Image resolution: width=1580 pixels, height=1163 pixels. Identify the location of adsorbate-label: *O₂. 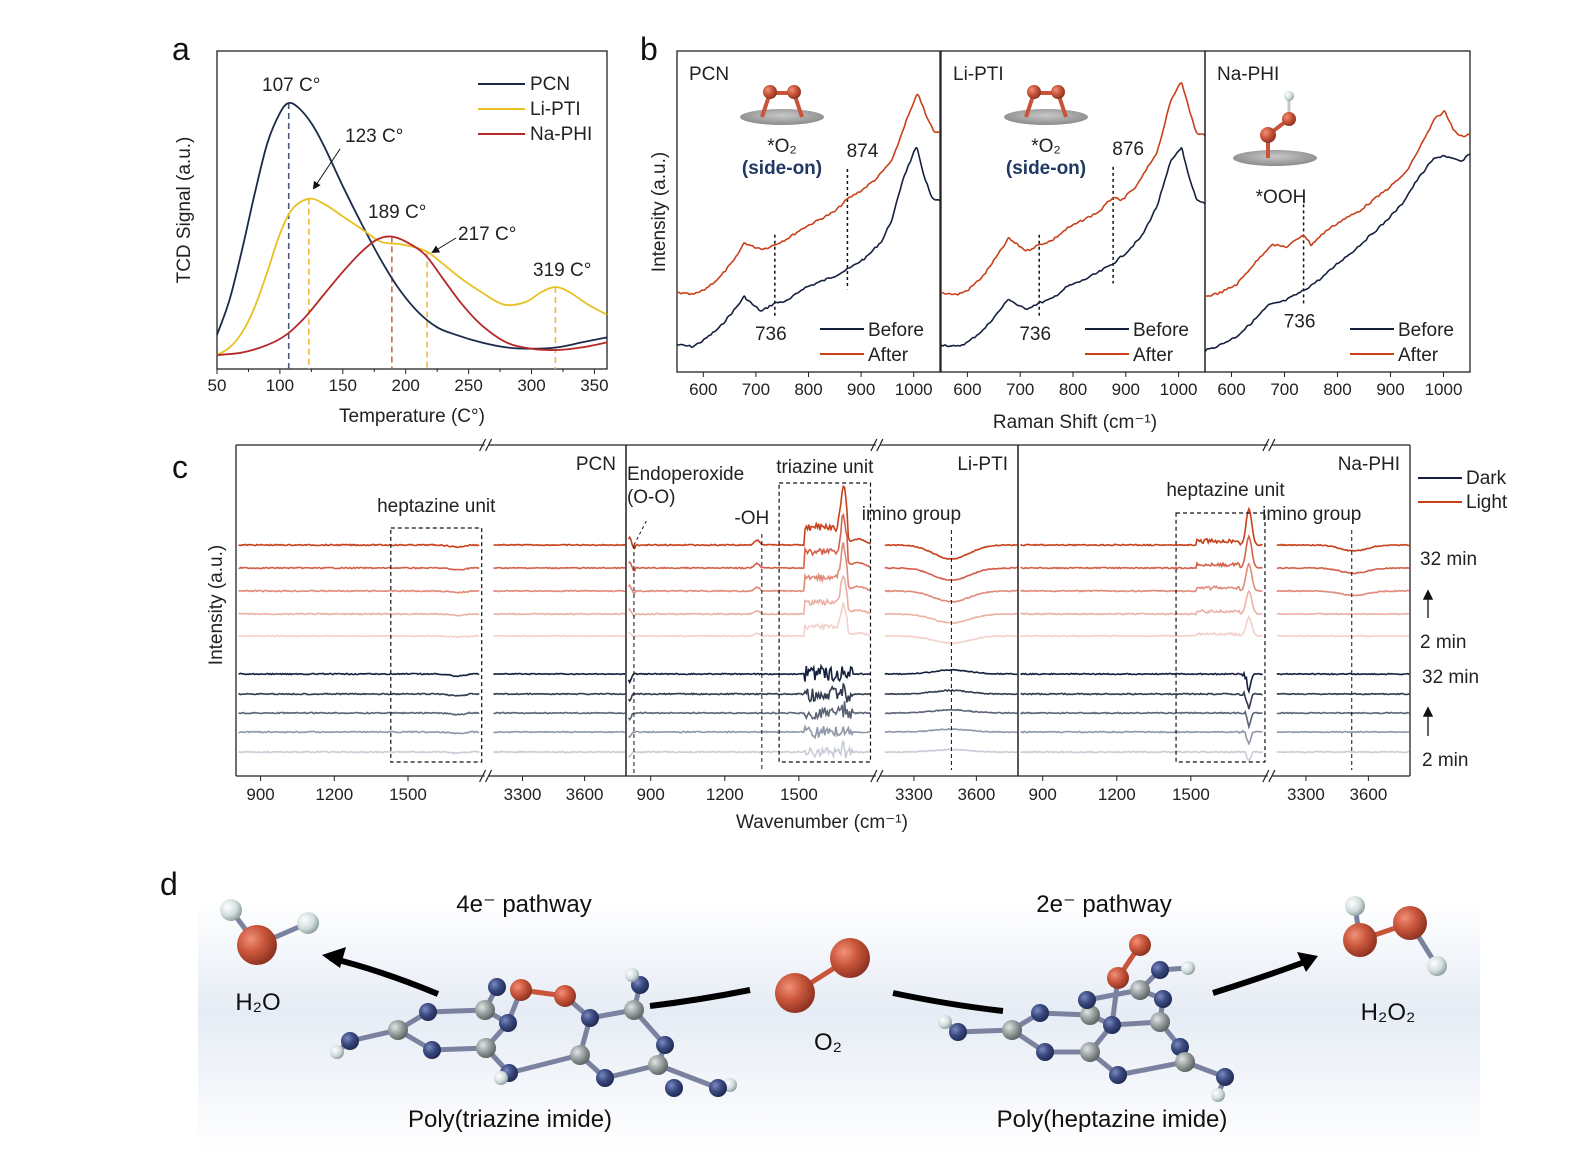
(782, 146).